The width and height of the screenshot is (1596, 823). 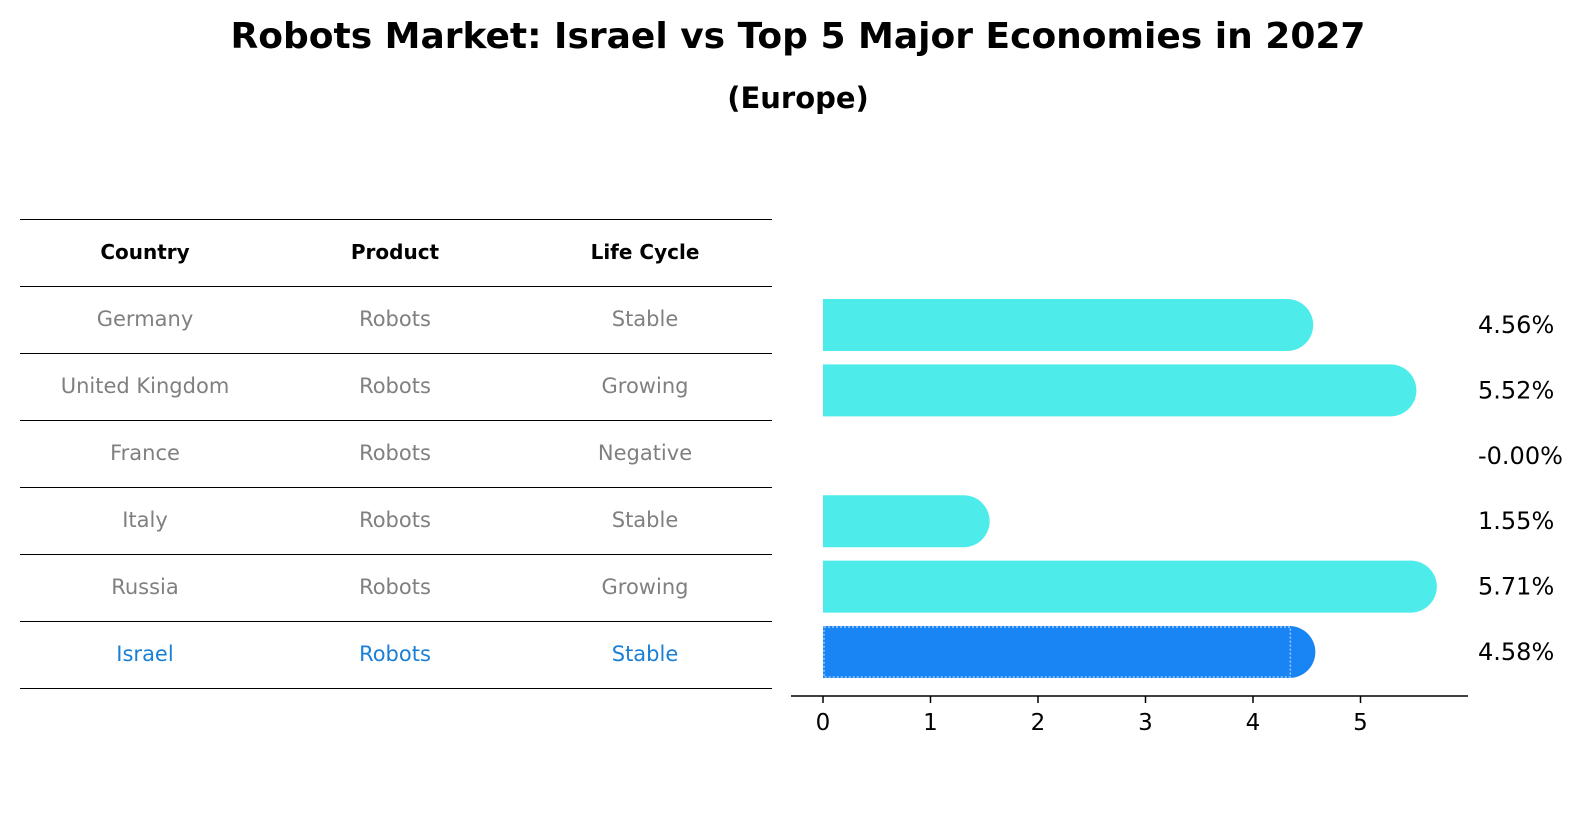 What do you see at coordinates (645, 453) in the screenshot?
I see `life-cycle-cell: Negative` at bounding box center [645, 453].